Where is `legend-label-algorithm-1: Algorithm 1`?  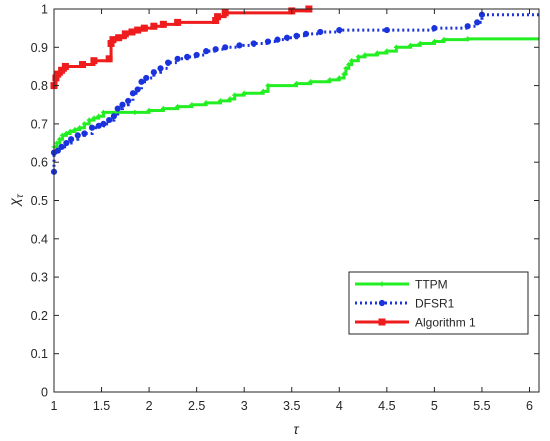 legend-label-algorithm-1: Algorithm 1 is located at coordinates (445, 323).